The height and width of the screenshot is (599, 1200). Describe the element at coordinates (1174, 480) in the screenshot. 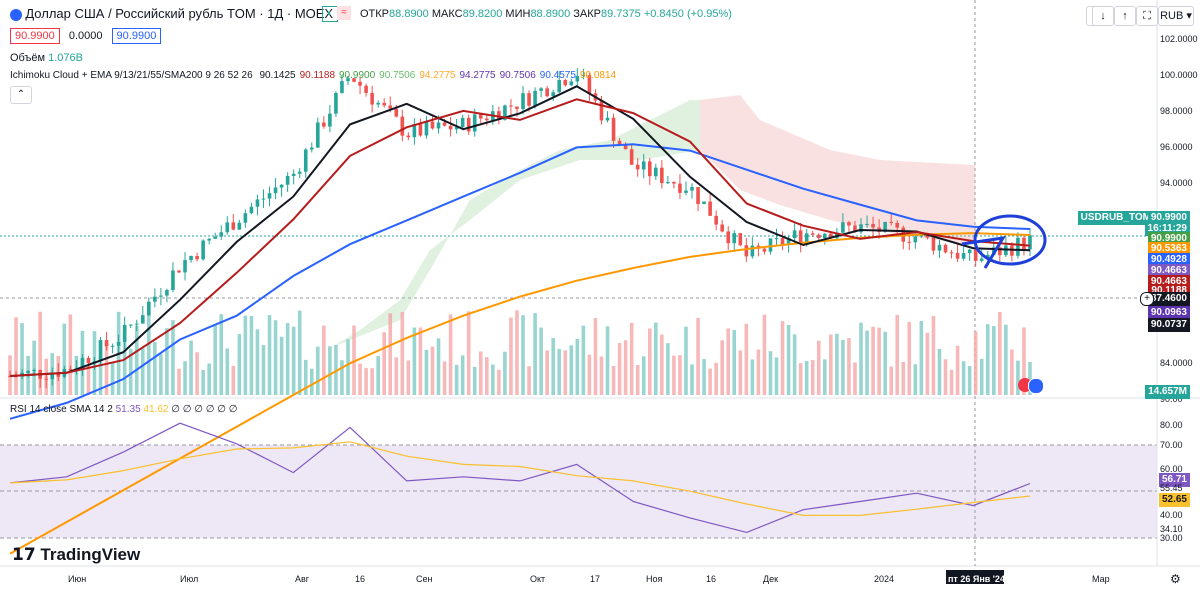

I see `rsi-value-tag: 56.71` at that location.